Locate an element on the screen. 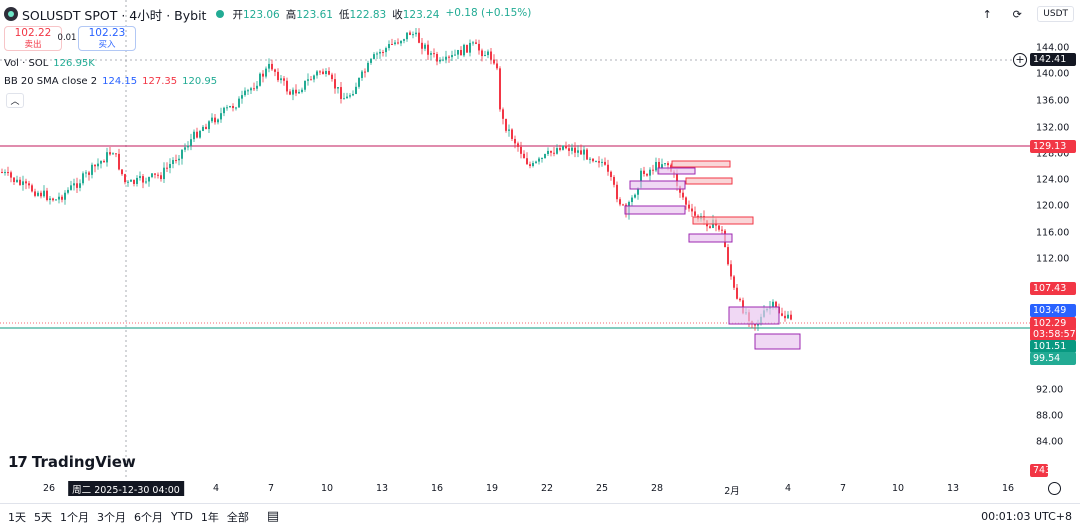 The height and width of the screenshot is (529, 1080). range-all: 全部 is located at coordinates (237, 517).